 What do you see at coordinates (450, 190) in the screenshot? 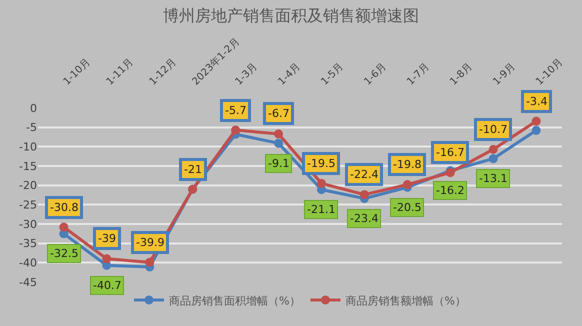
I see `data-label: -16.2` at bounding box center [450, 190].